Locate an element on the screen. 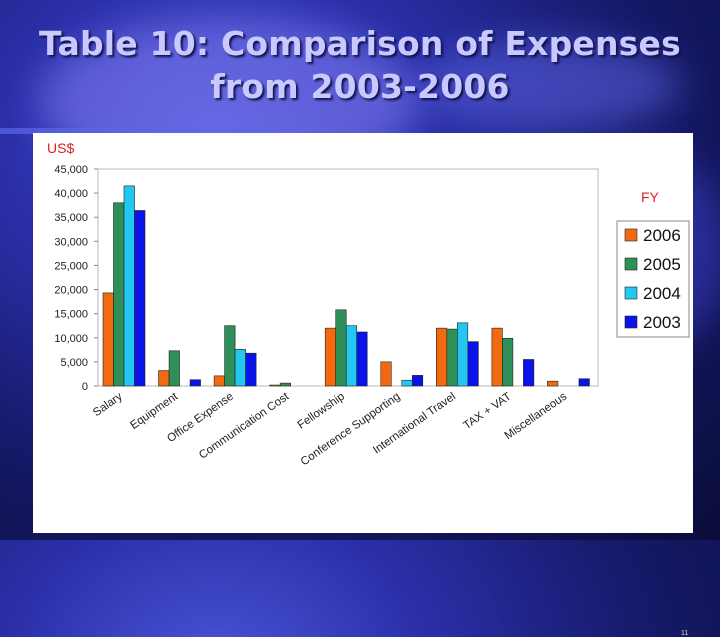  legend-label-2006: 2006 is located at coordinates (662, 235).